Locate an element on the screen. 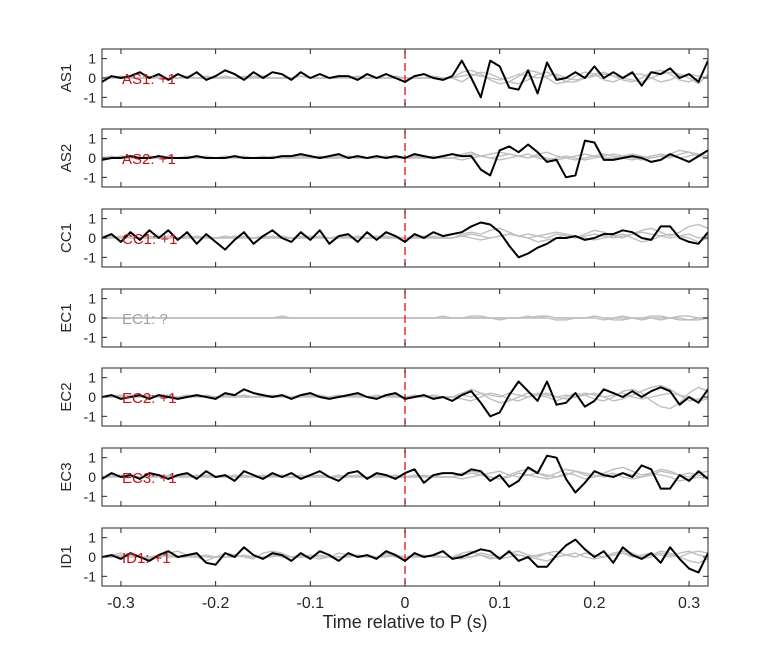 This screenshot has height=657, width=782. x-axis: -0.3 -0.2 -0.1 0 0.1 0.2 0.3 is located at coordinates (403, 603).